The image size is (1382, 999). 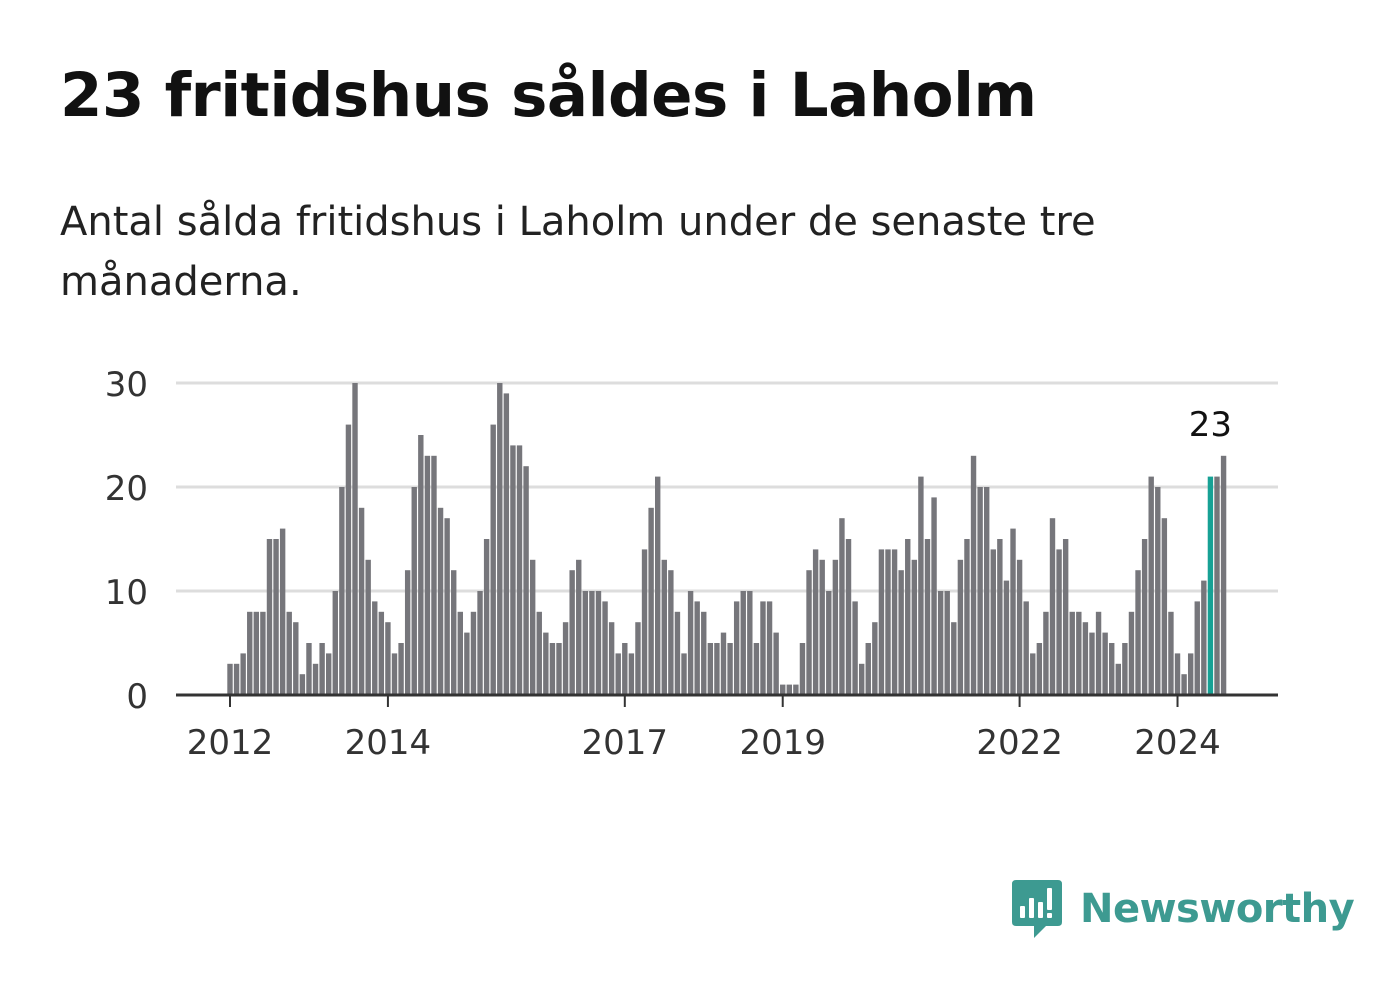 I want to click on highlight-bar, so click(x=1210, y=585).